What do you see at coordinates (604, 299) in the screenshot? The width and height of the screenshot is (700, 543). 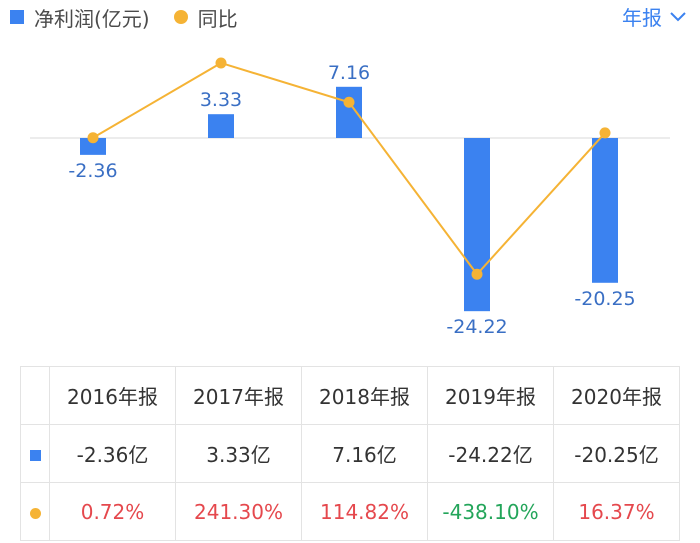 I see `bar-value-label: -20.25` at bounding box center [604, 299].